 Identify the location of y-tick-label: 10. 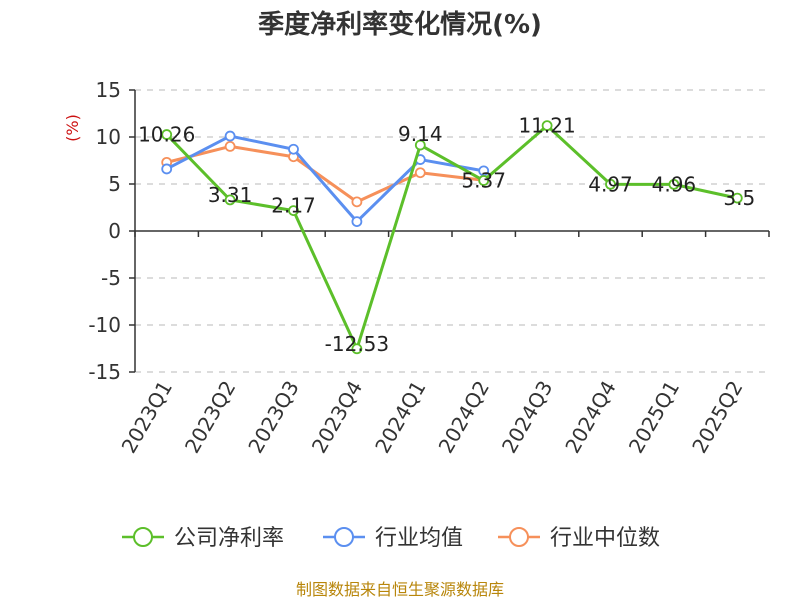
(108, 137).